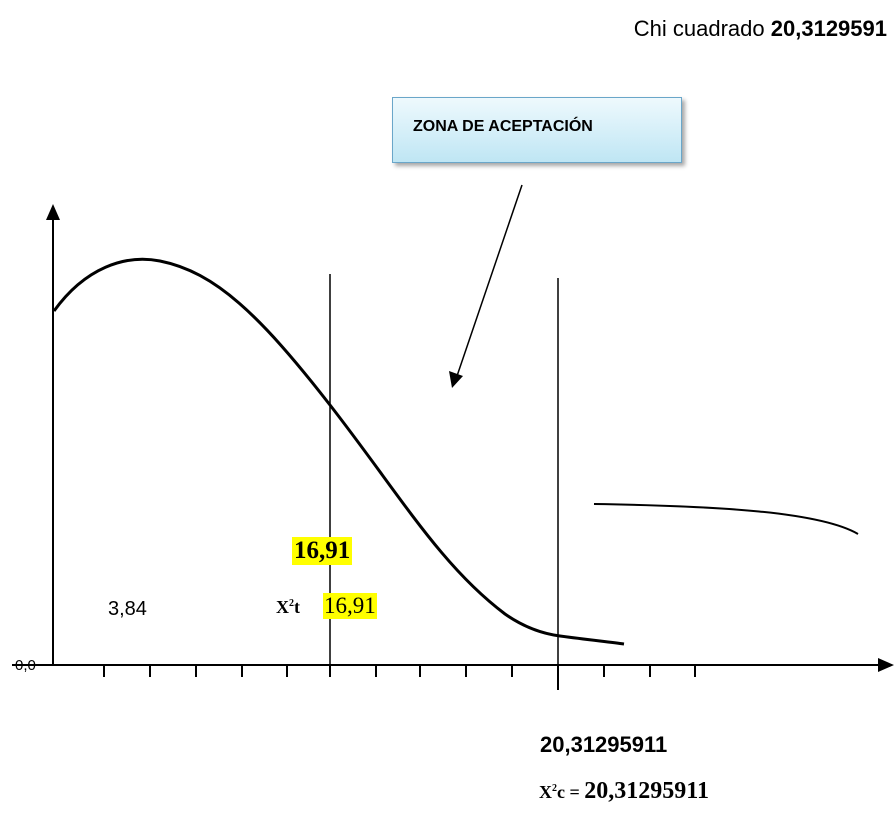 This screenshot has height=823, width=895. I want to click on y-axis-arrow, so click(53, 212).